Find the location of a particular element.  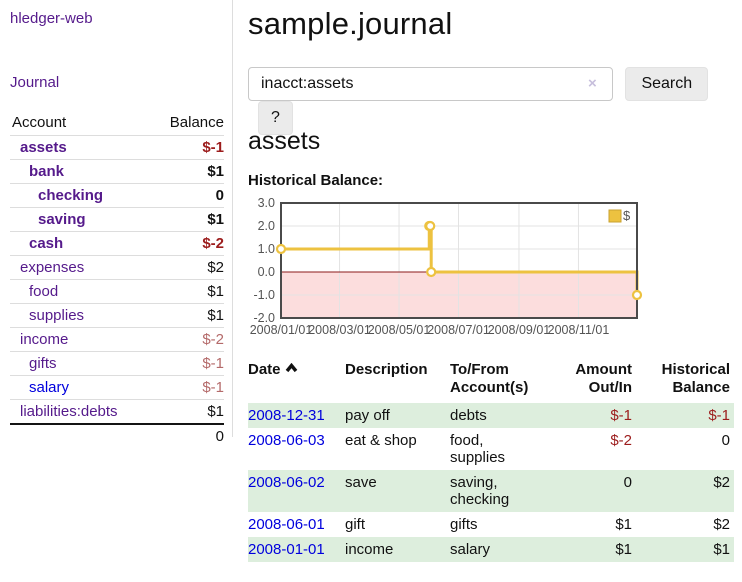

sidebar-item-journal: Journal is located at coordinates (35, 82).